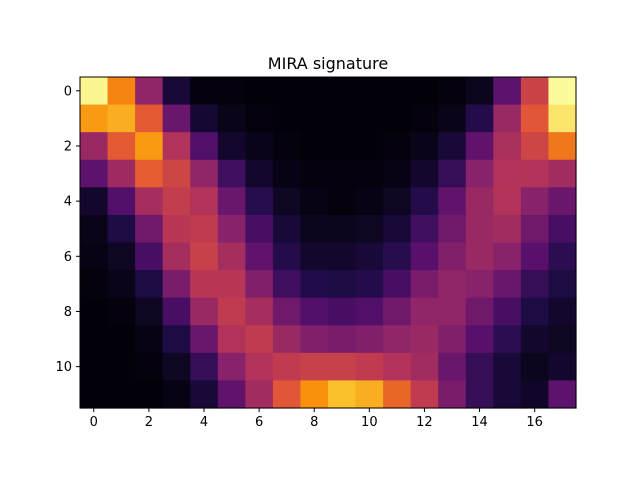  What do you see at coordinates (68, 312) in the screenshot?
I see `y-tick-label: 8` at bounding box center [68, 312].